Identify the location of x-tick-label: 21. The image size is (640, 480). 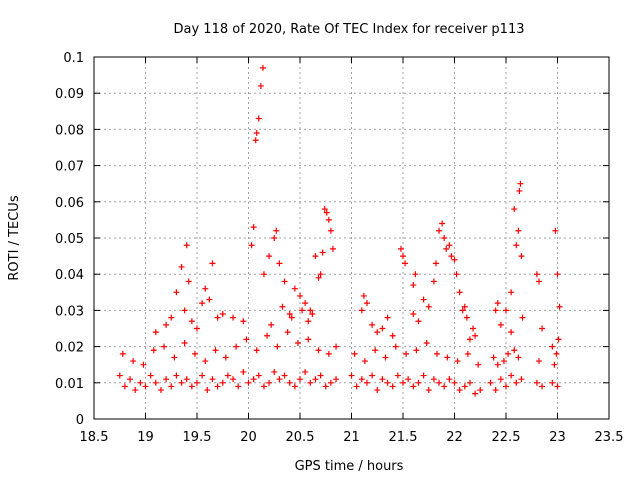
(351, 437).